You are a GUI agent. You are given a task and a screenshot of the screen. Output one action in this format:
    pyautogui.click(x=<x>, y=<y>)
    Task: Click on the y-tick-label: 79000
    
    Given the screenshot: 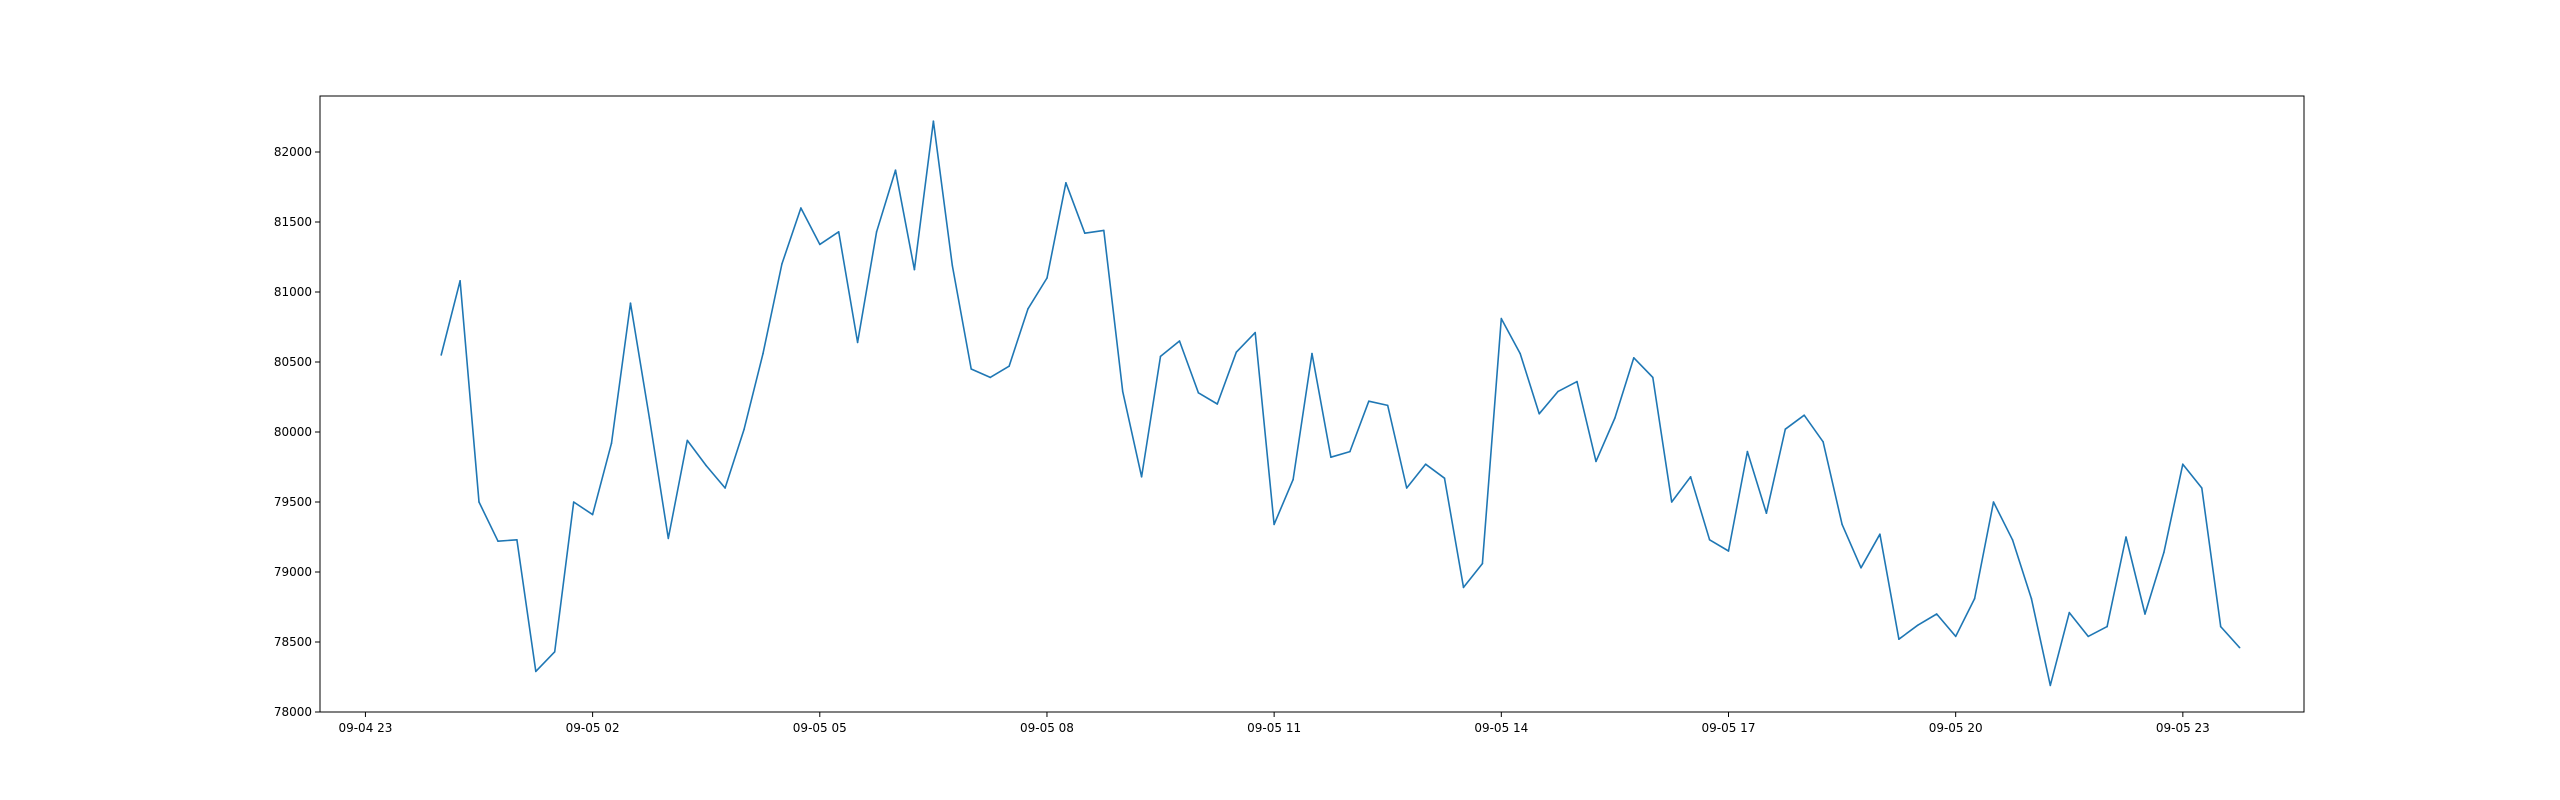 What is the action you would take?
    pyautogui.click(x=293, y=572)
    